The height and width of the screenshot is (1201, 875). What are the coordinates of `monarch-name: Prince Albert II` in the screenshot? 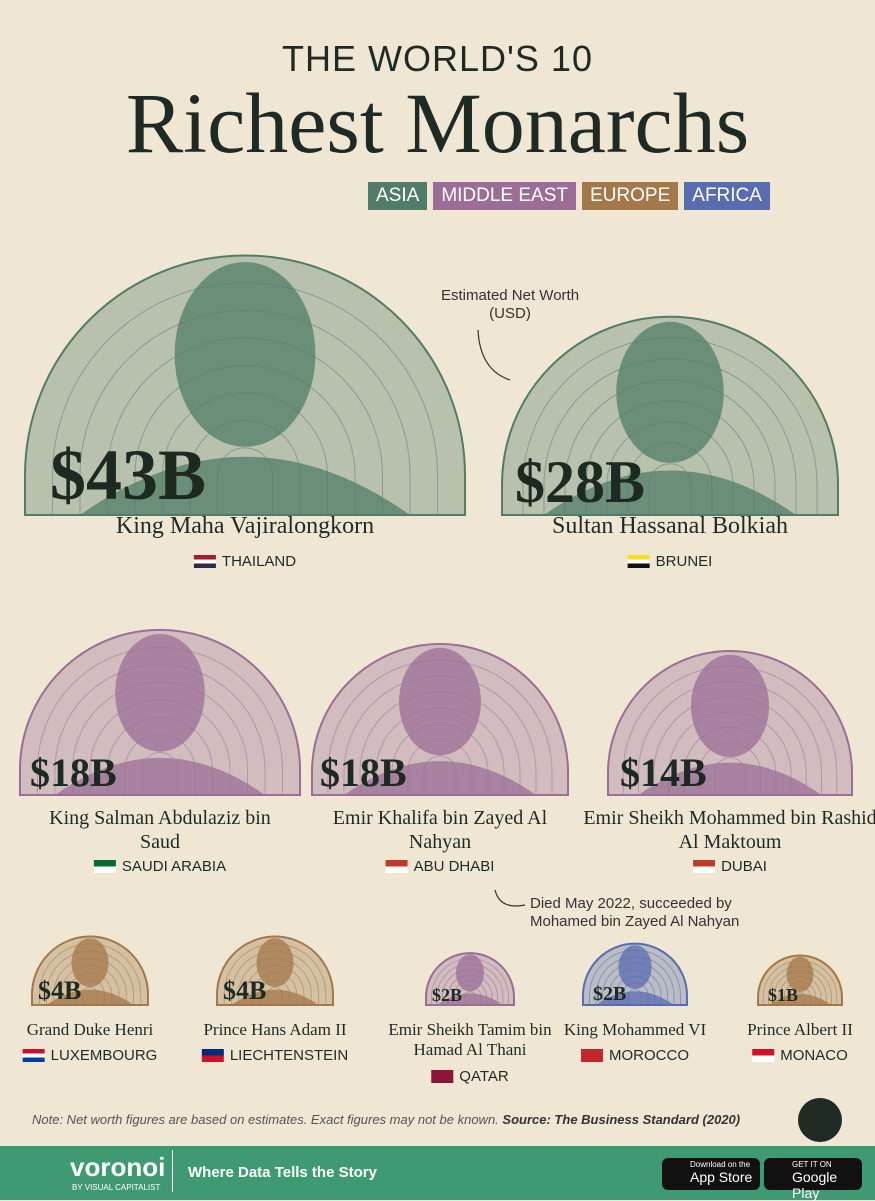 It's located at (800, 1029).